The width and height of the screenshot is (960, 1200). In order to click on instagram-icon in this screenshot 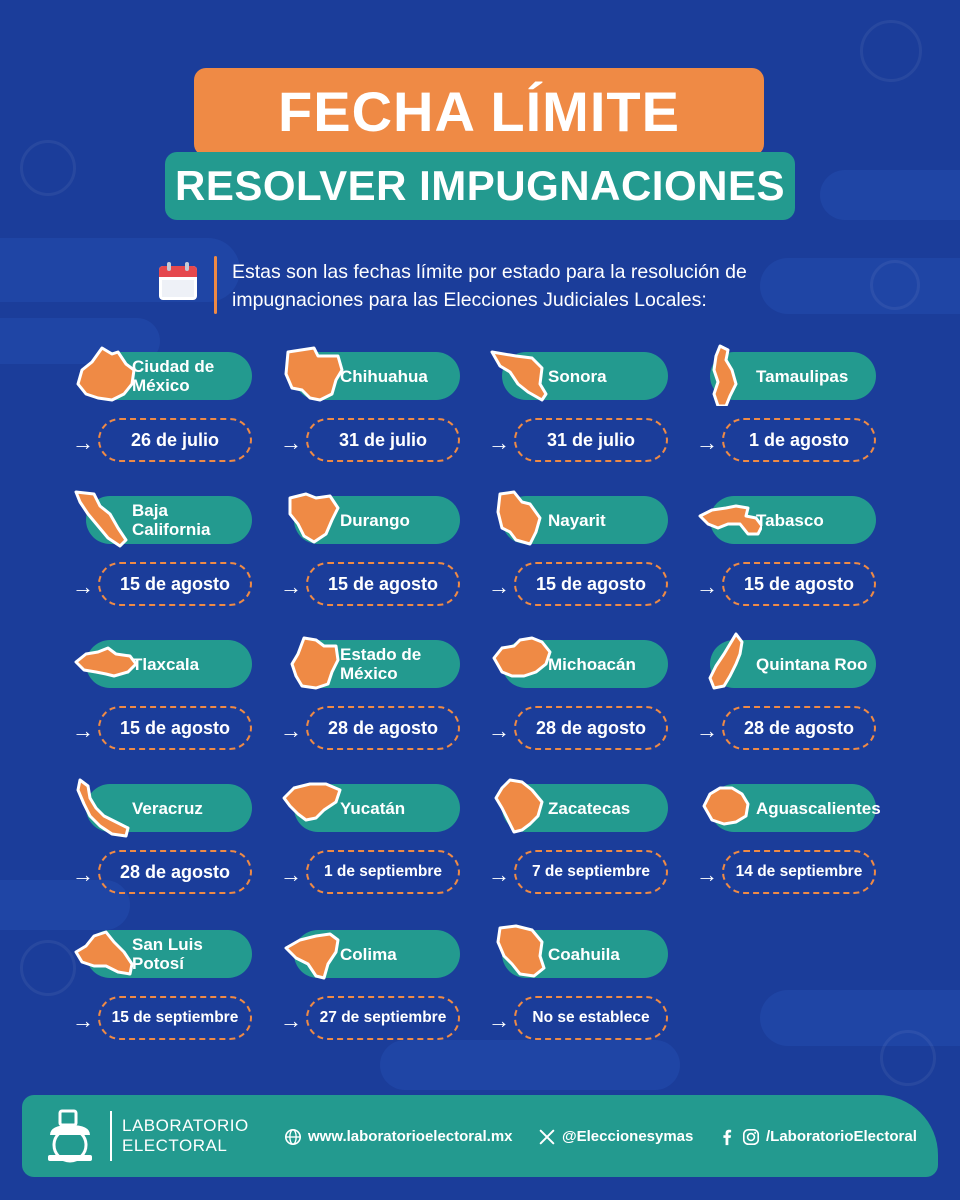, I will do `click(751, 1137)`.